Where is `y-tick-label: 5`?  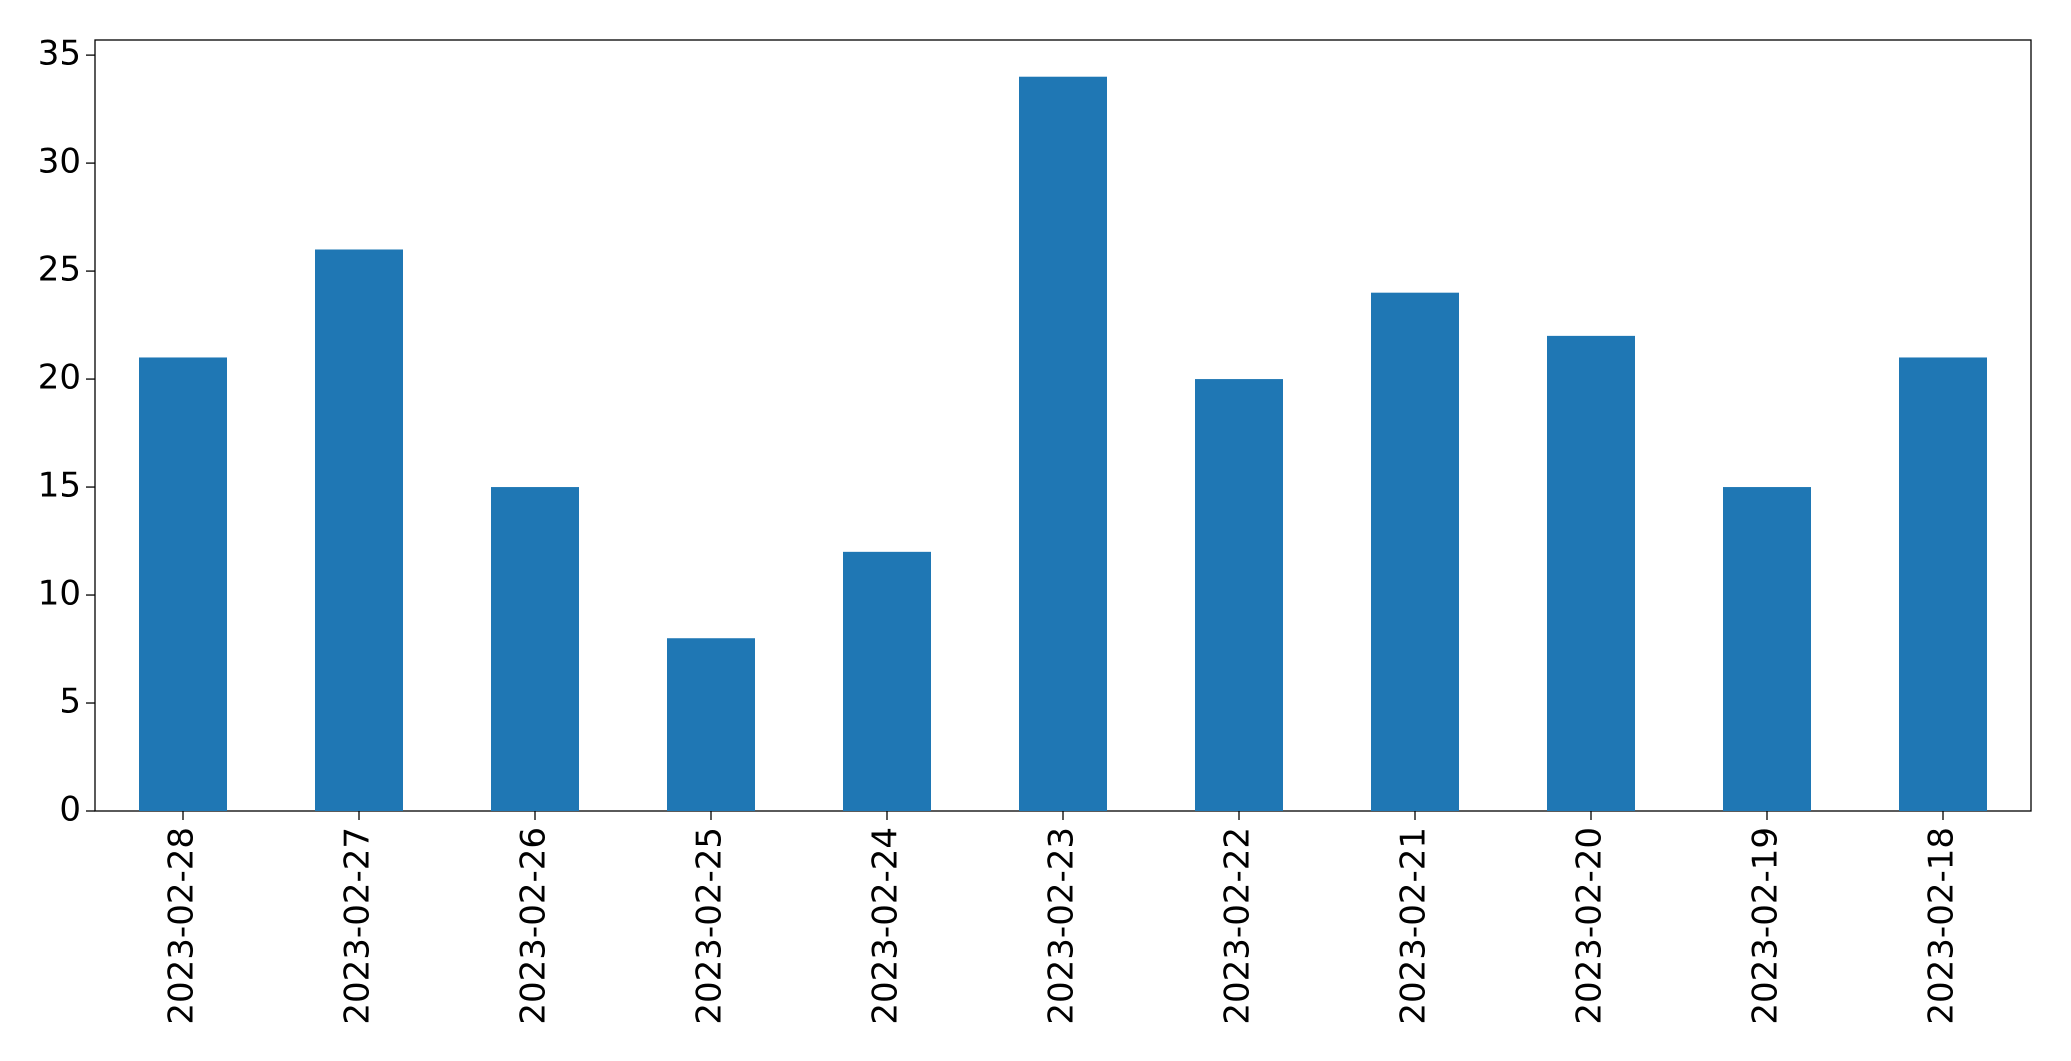 y-tick-label: 5 is located at coordinates (70, 702).